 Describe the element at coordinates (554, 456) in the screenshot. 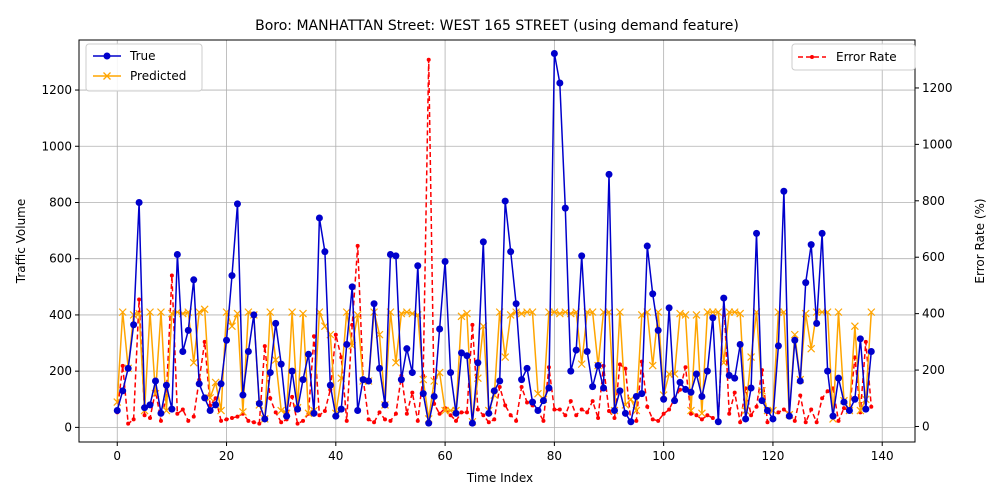

I see `x-tick-label: 80` at that location.